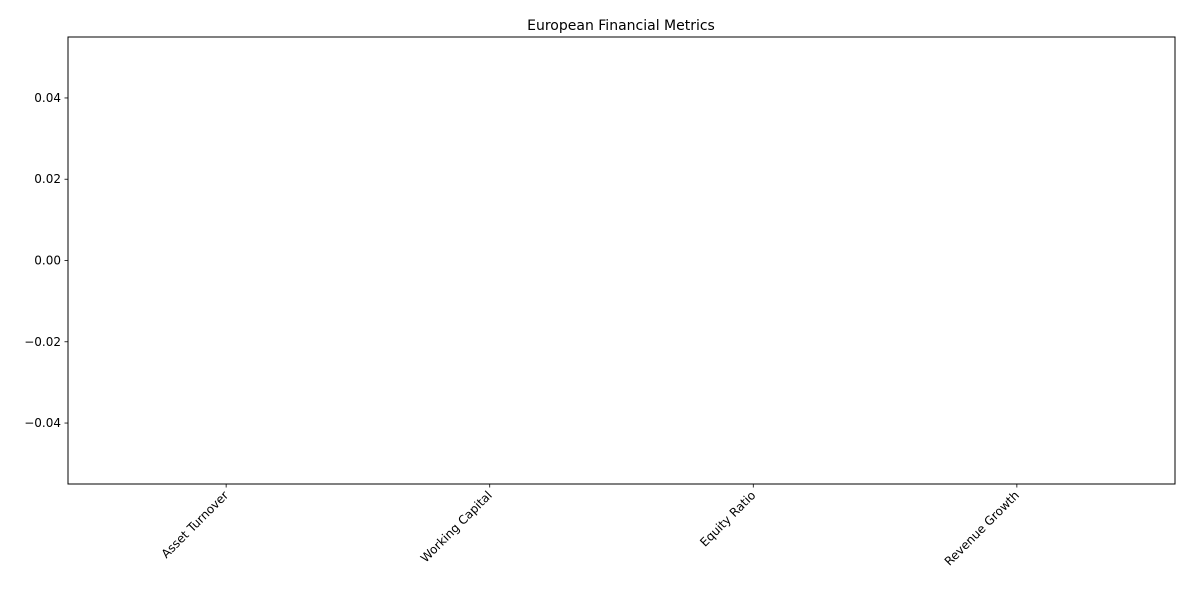 The width and height of the screenshot is (1200, 600). I want to click on y-tick-label: −0.04, so click(42, 423).